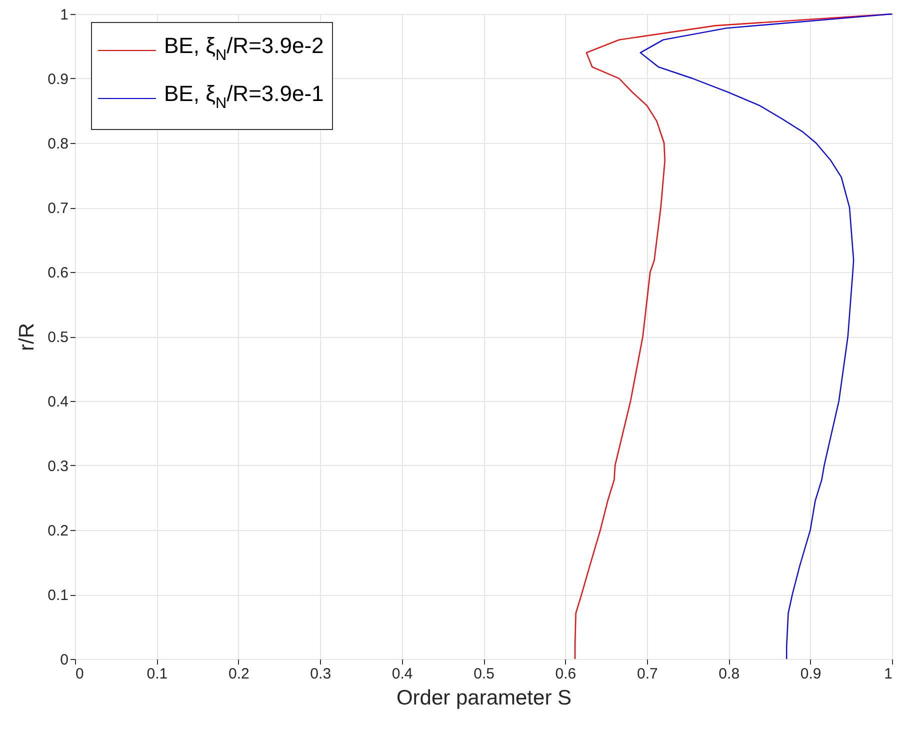  Describe the element at coordinates (565, 674) in the screenshot. I see `x-tick-label: 0.6` at that location.